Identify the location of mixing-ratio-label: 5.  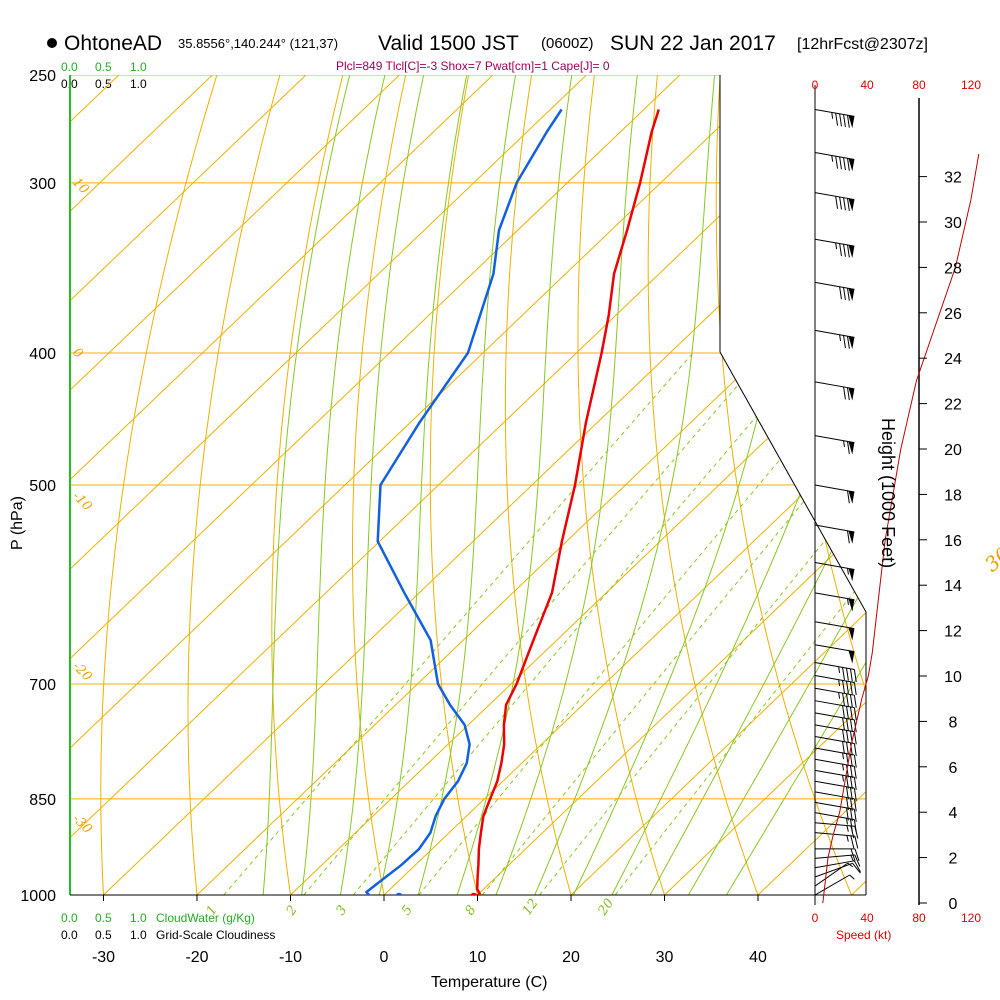
(407, 910).